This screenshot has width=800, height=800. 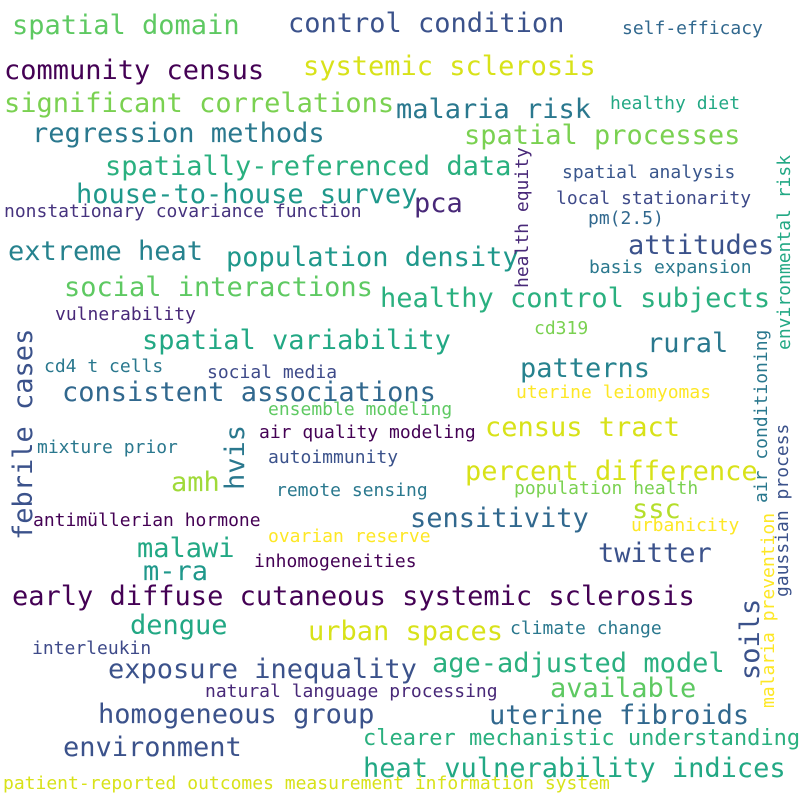 I want to click on cloud-word: sensitivity, so click(x=499, y=518).